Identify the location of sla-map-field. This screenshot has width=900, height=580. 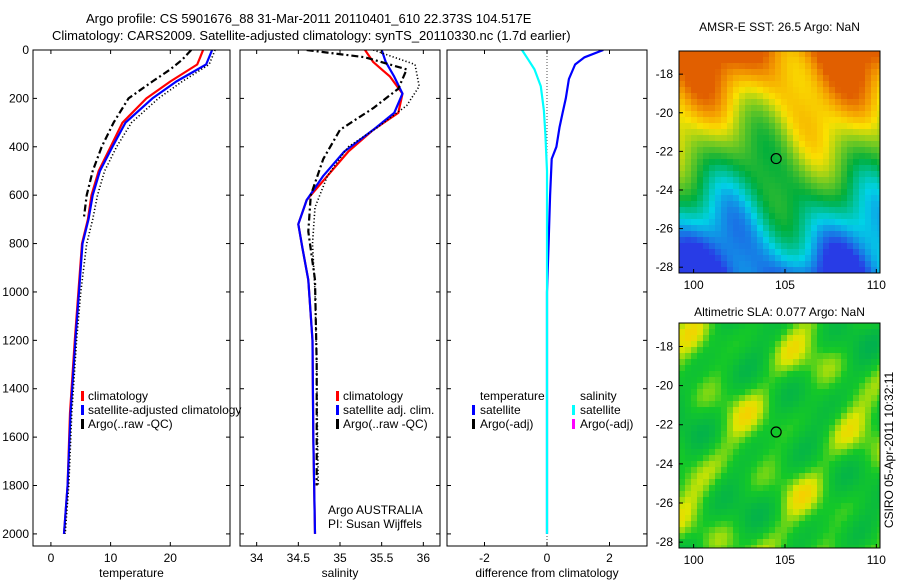
(779, 435).